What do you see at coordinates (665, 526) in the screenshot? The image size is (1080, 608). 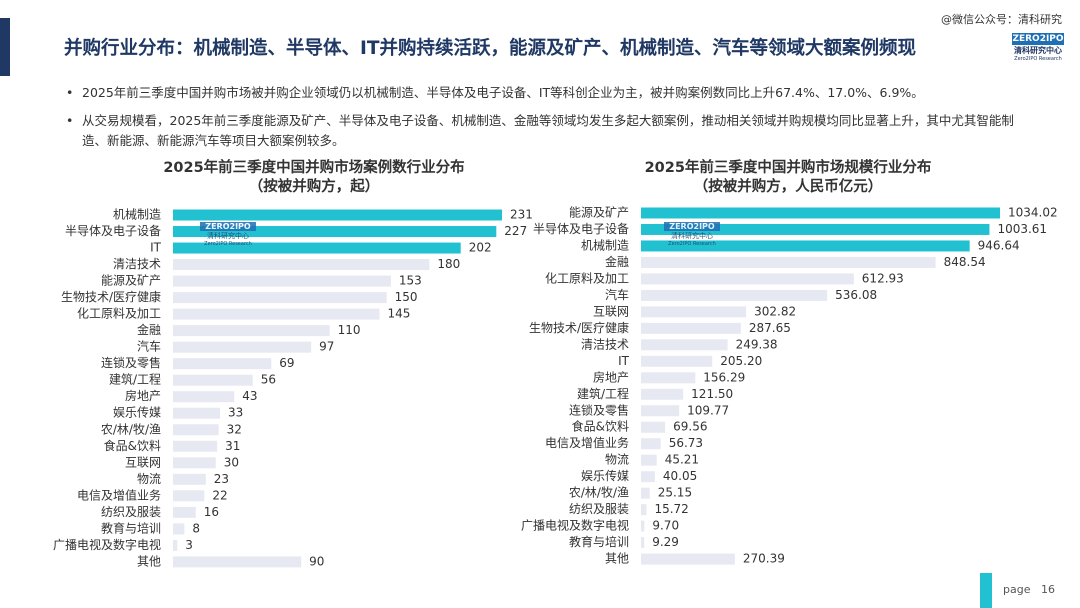 I see `value-label: 9.70` at bounding box center [665, 526].